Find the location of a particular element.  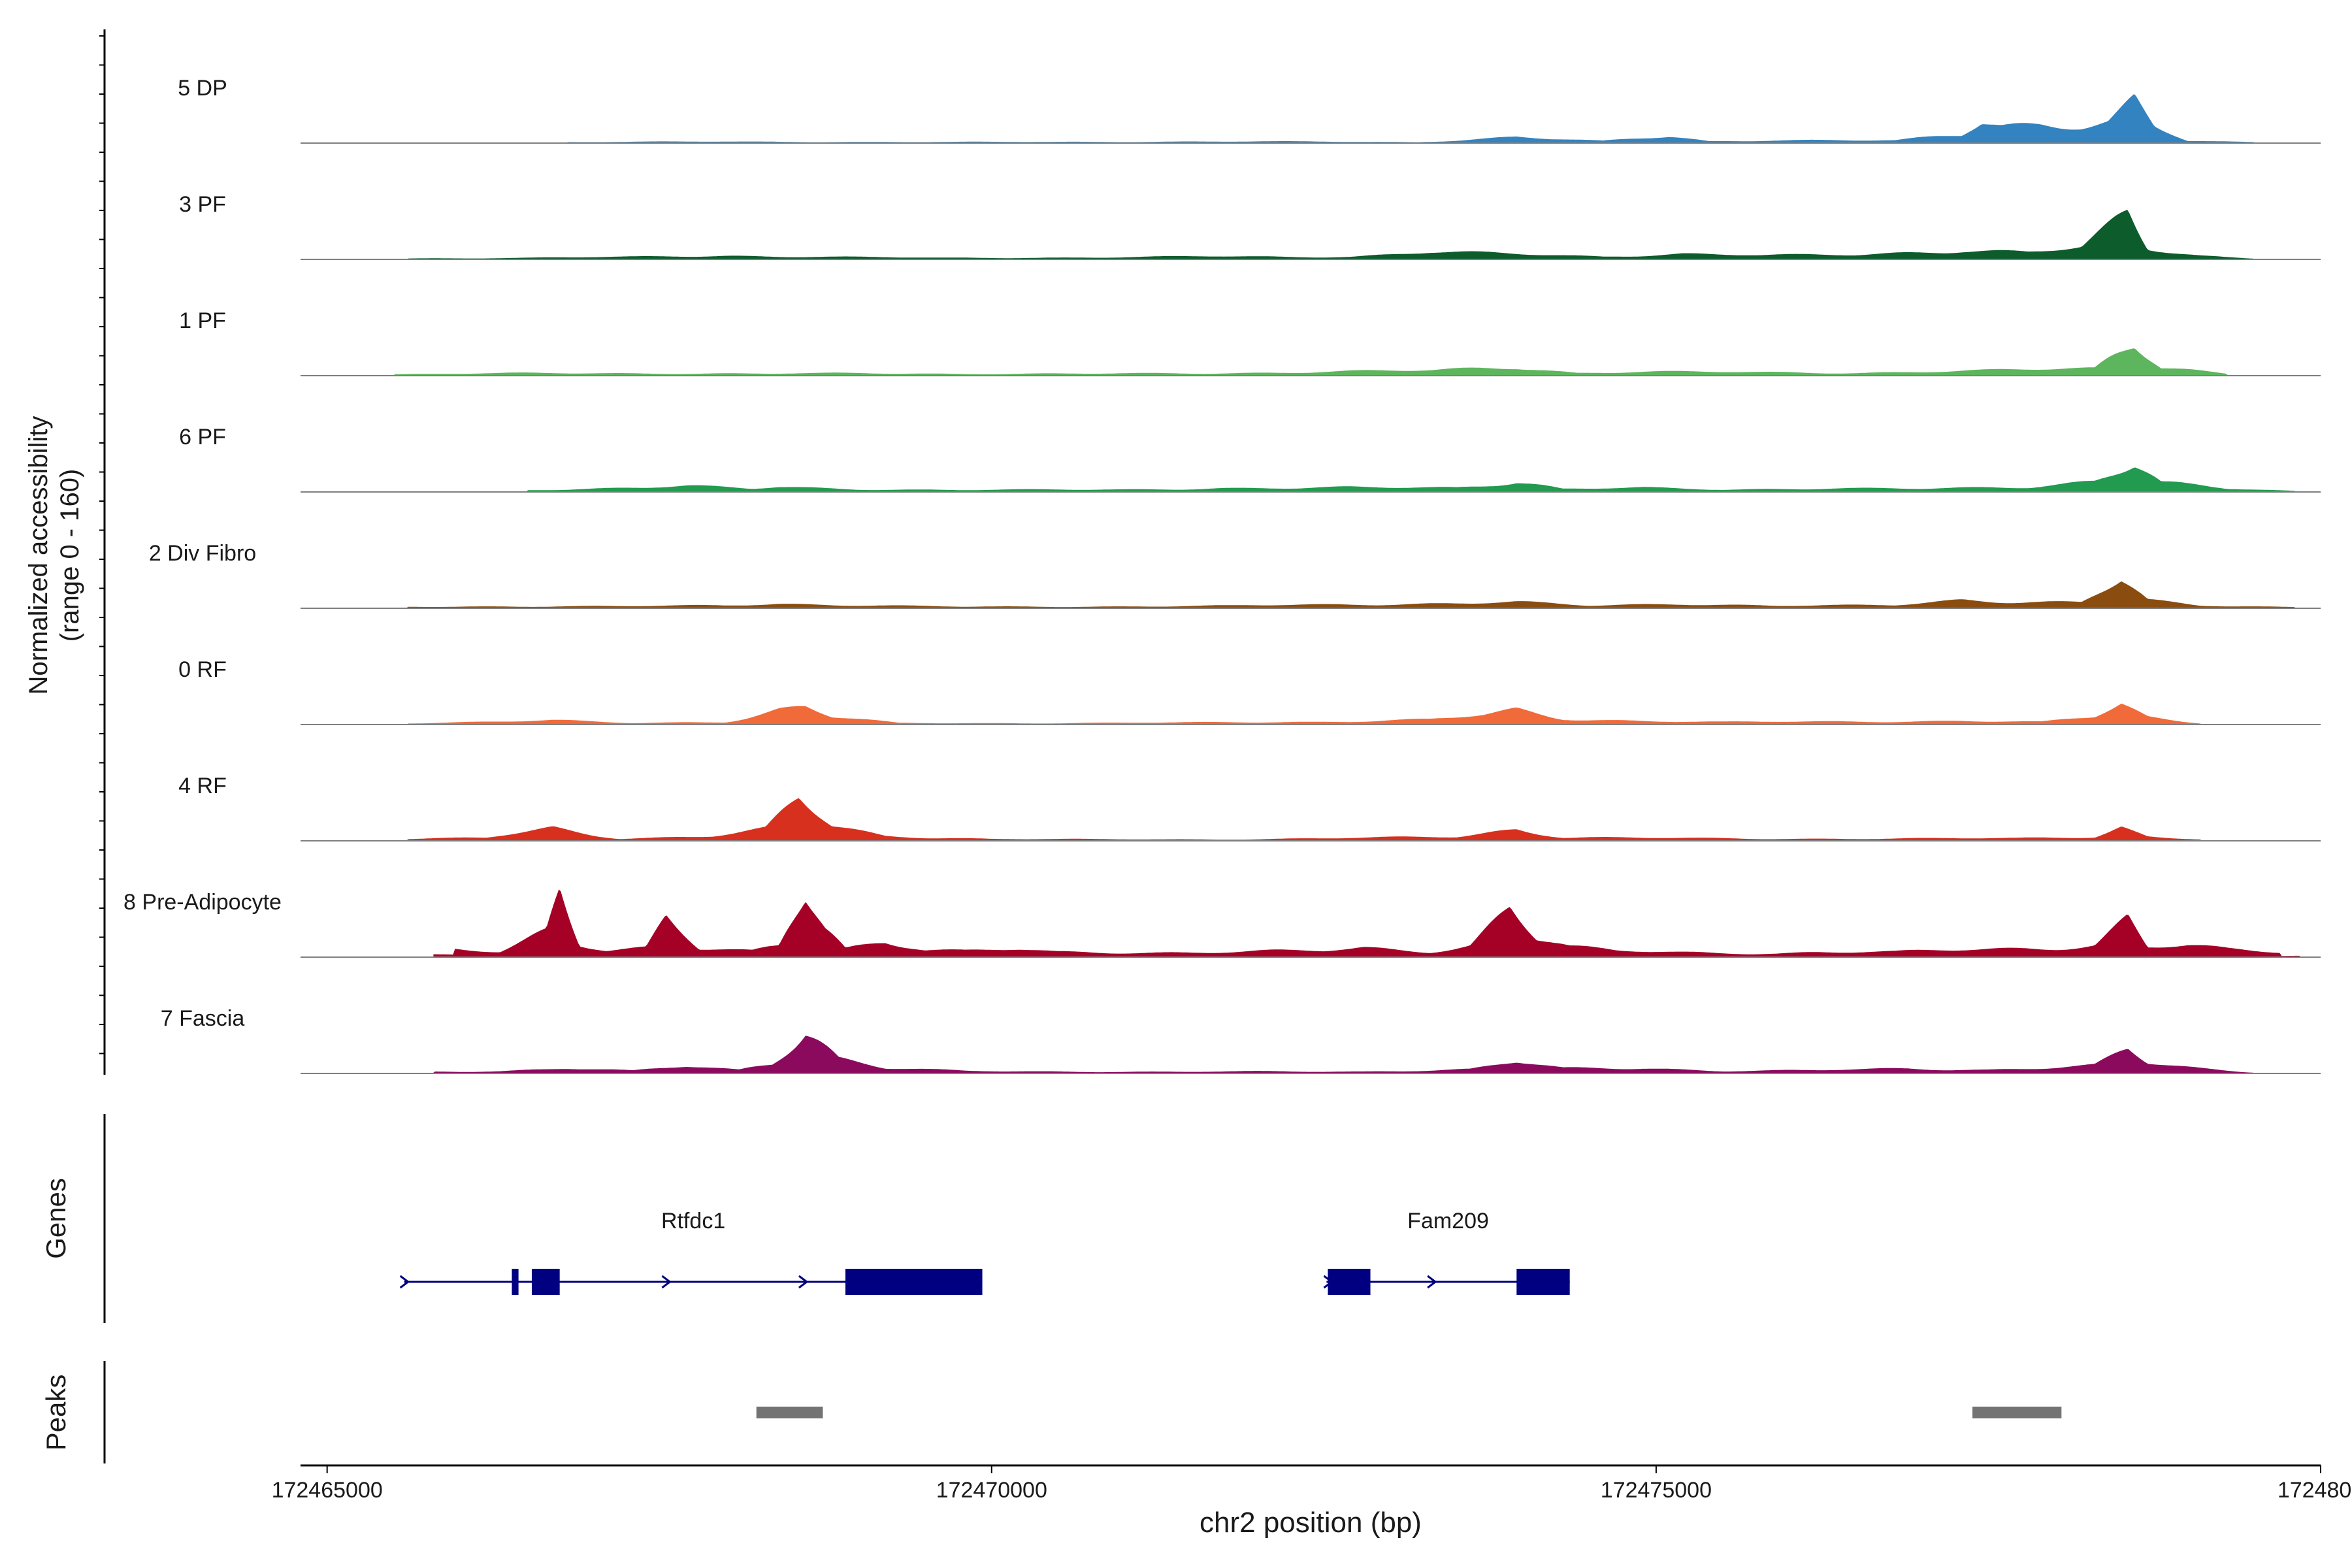

track-8: 8 Pre-Adipocyte is located at coordinates (1222, 923).